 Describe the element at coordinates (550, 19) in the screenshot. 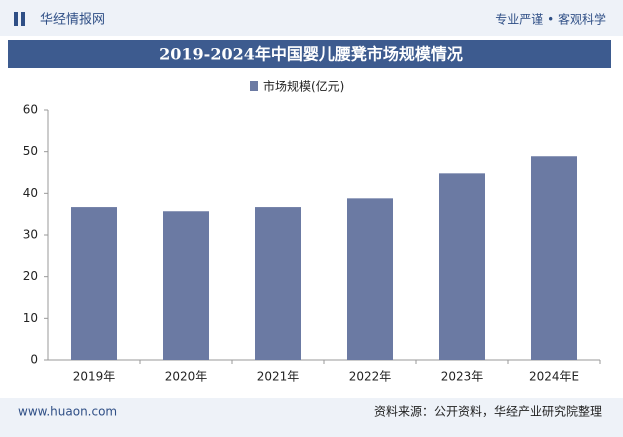

I see `slogan: 专业严谨 • 客观科学` at that location.